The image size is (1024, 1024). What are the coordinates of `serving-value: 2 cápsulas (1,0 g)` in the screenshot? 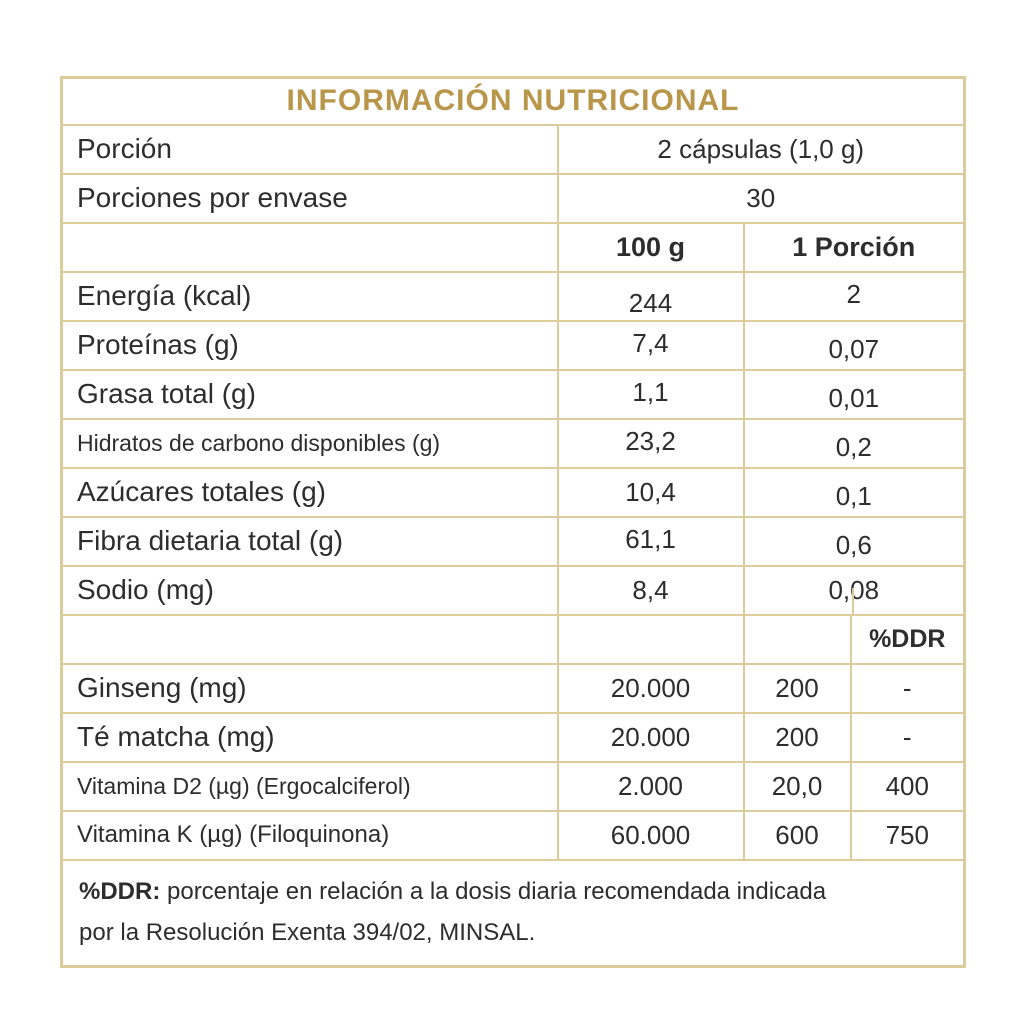 It's located at (761, 149).